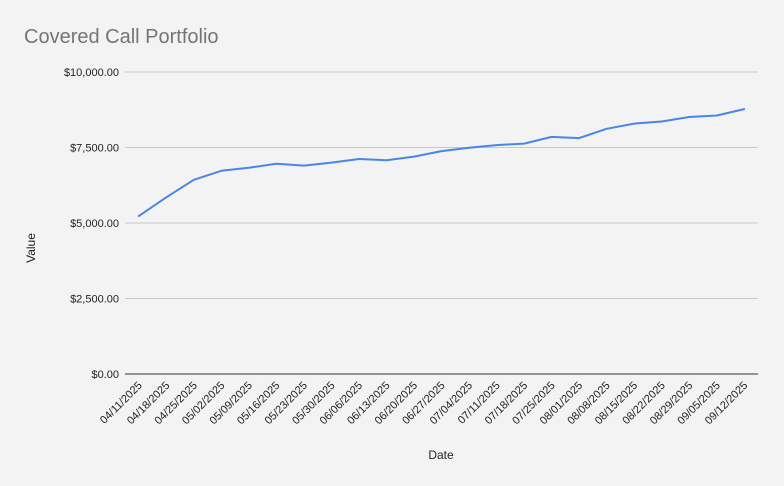 This screenshot has width=784, height=486. What do you see at coordinates (441, 455) in the screenshot?
I see `x-axis-title: Date` at bounding box center [441, 455].